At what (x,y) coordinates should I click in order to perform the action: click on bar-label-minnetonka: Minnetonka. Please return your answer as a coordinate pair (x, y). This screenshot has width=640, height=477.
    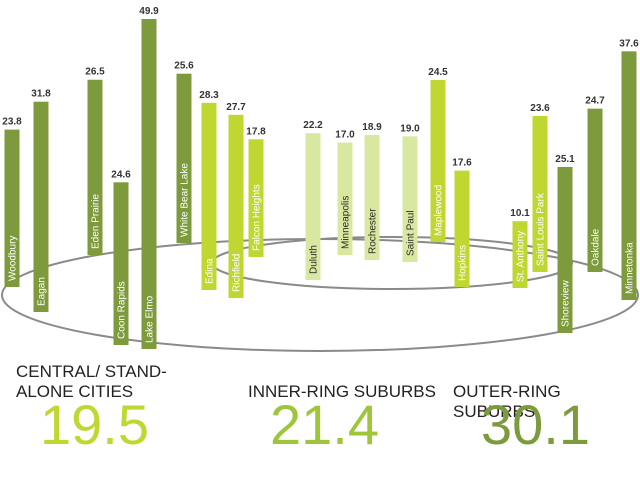
    Looking at the image, I should click on (630, 268).